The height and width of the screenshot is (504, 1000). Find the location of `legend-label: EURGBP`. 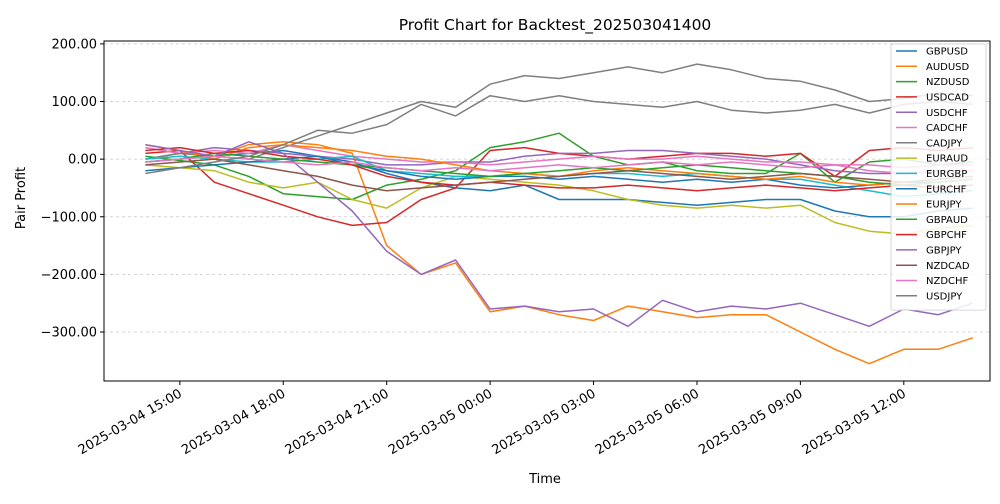

legend-label: EURGBP is located at coordinates (946, 174).